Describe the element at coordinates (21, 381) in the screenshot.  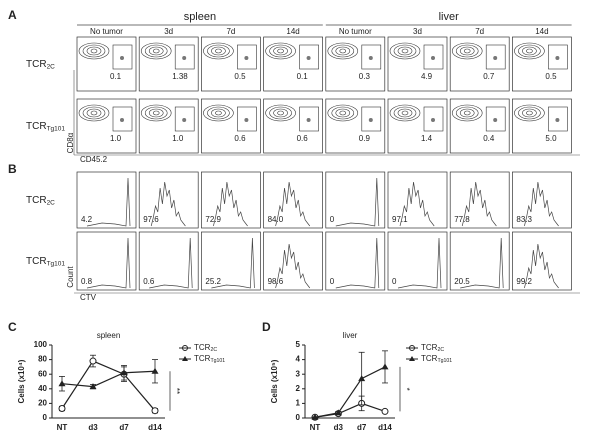
I see `y-axis-label: Cells (x10⁴)` at that location.